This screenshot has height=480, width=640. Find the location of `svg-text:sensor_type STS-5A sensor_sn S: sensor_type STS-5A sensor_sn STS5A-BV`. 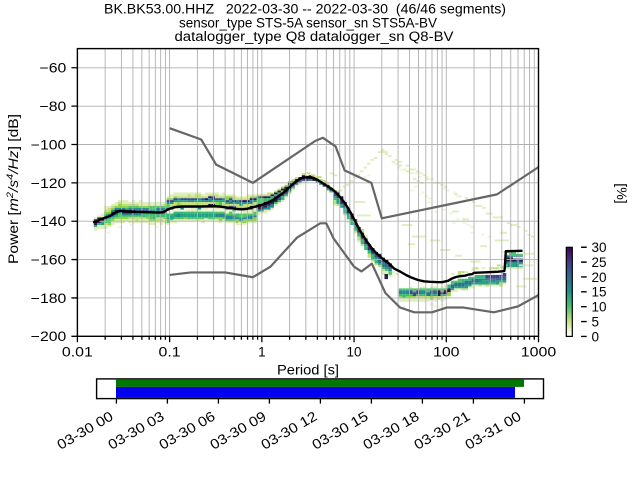

svg-text:sensor_type STS-5A sensor_sn S: sensor_type STS-5A sensor_sn STS5A-BV is located at coordinates (308, 23).